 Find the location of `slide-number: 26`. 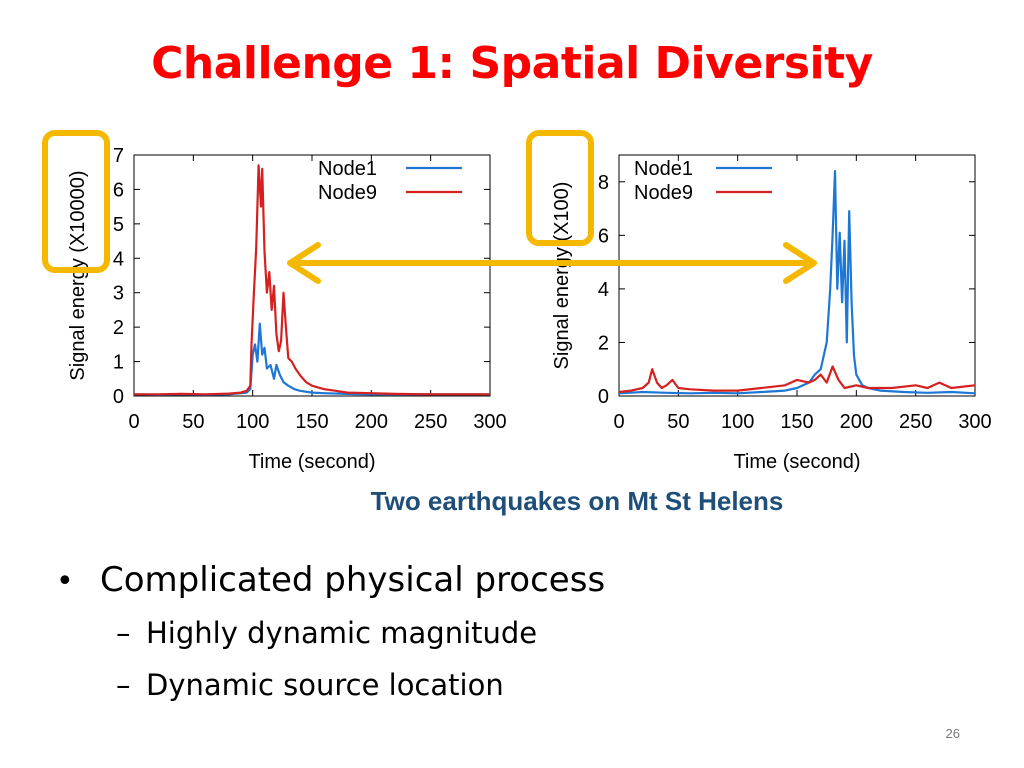

slide-number: 26 is located at coordinates (952, 733).